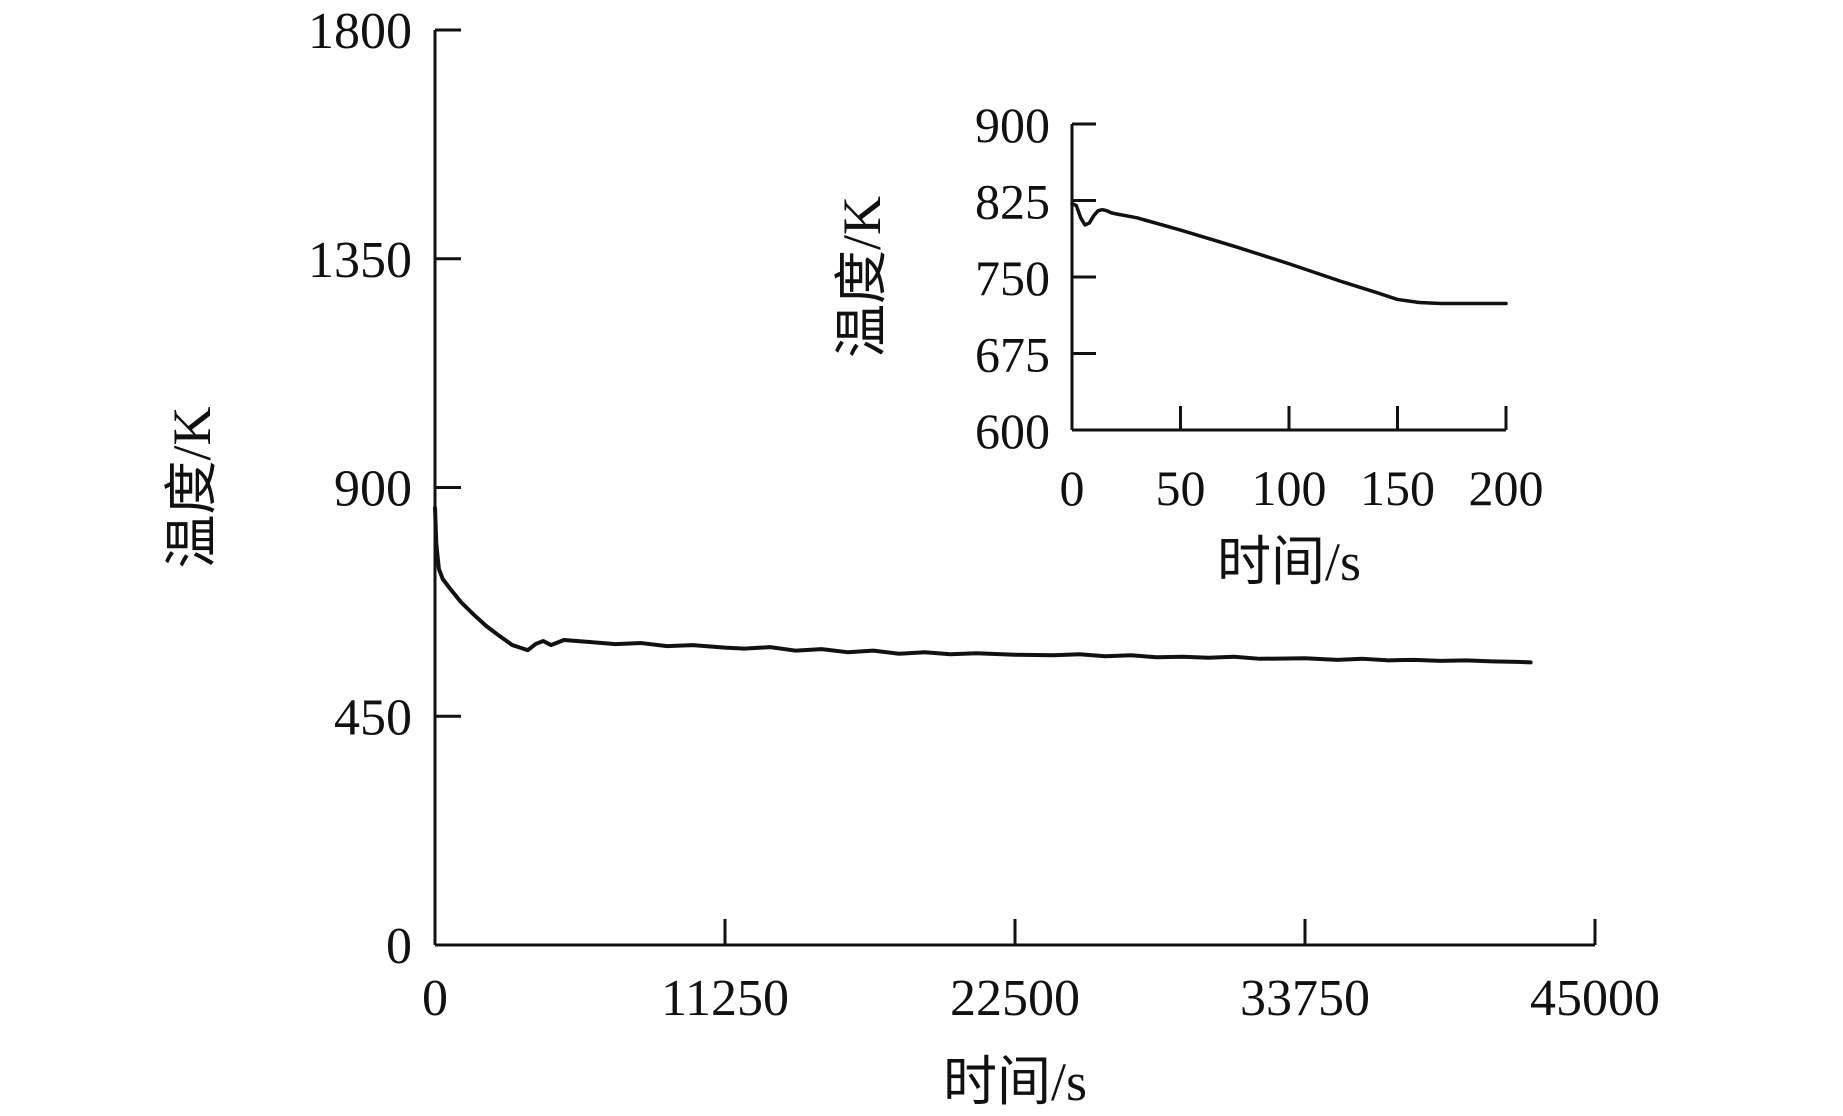 The height and width of the screenshot is (1116, 1843). Describe the element at coordinates (1506, 488) in the screenshot. I see `inset-x-tick-label: 200` at that location.